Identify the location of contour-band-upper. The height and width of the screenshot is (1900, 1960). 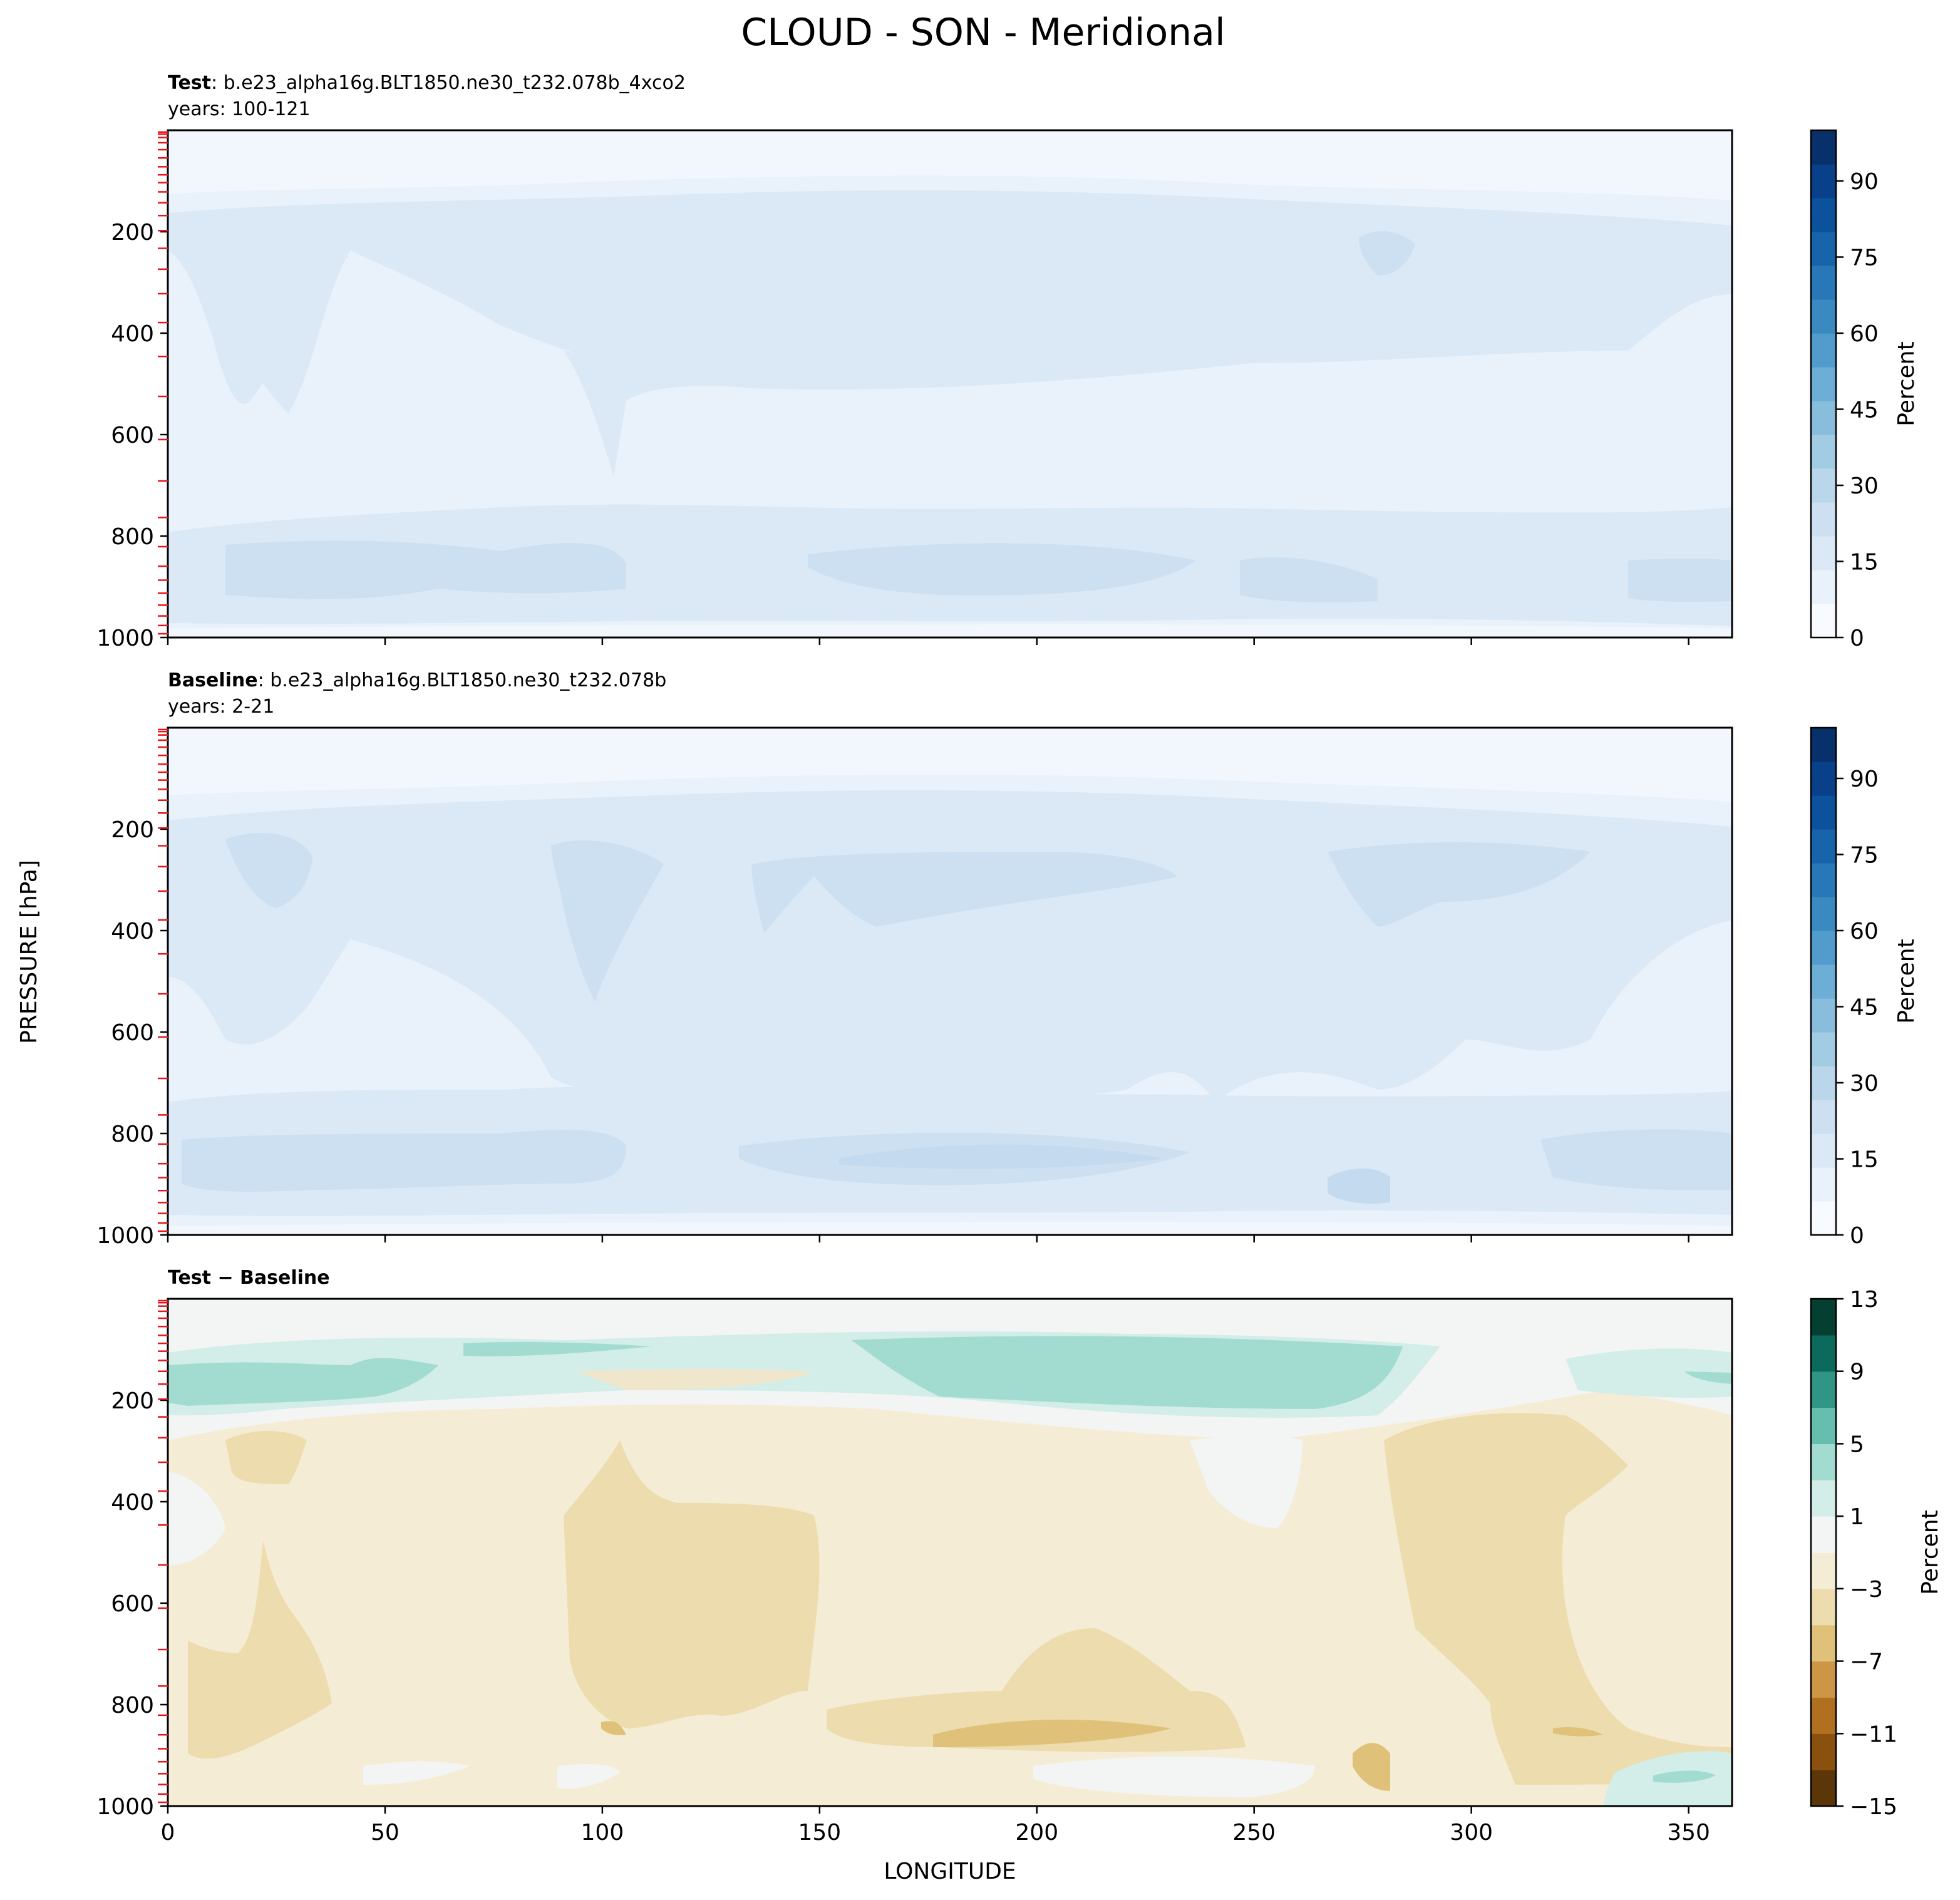
(950, 301).